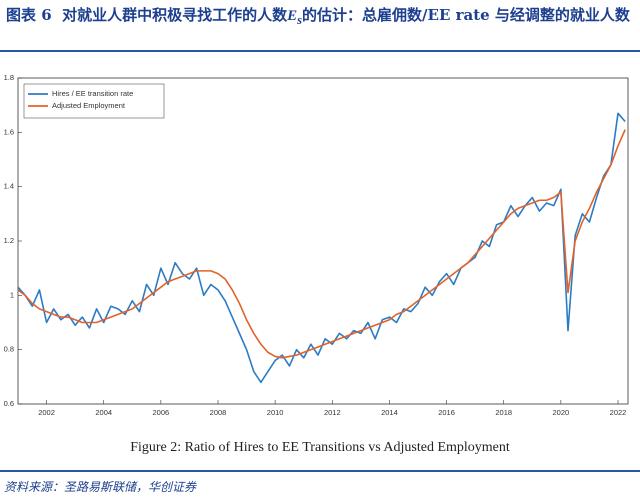  What do you see at coordinates (9, 77) in the screenshot?
I see `y-tick-label: 1.8` at bounding box center [9, 77].